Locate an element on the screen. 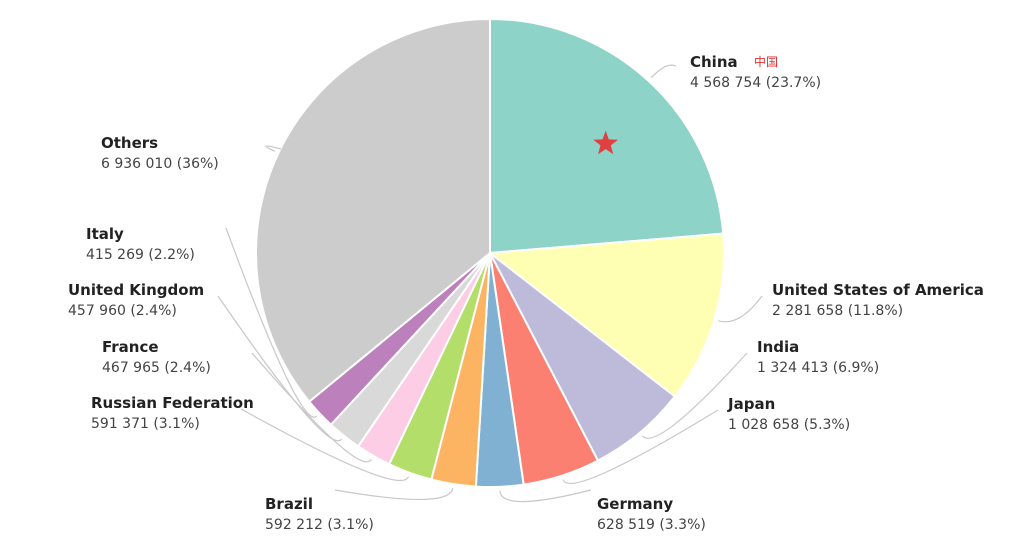 The width and height of the screenshot is (1013, 558). star-marker-group is located at coordinates (605, 142).